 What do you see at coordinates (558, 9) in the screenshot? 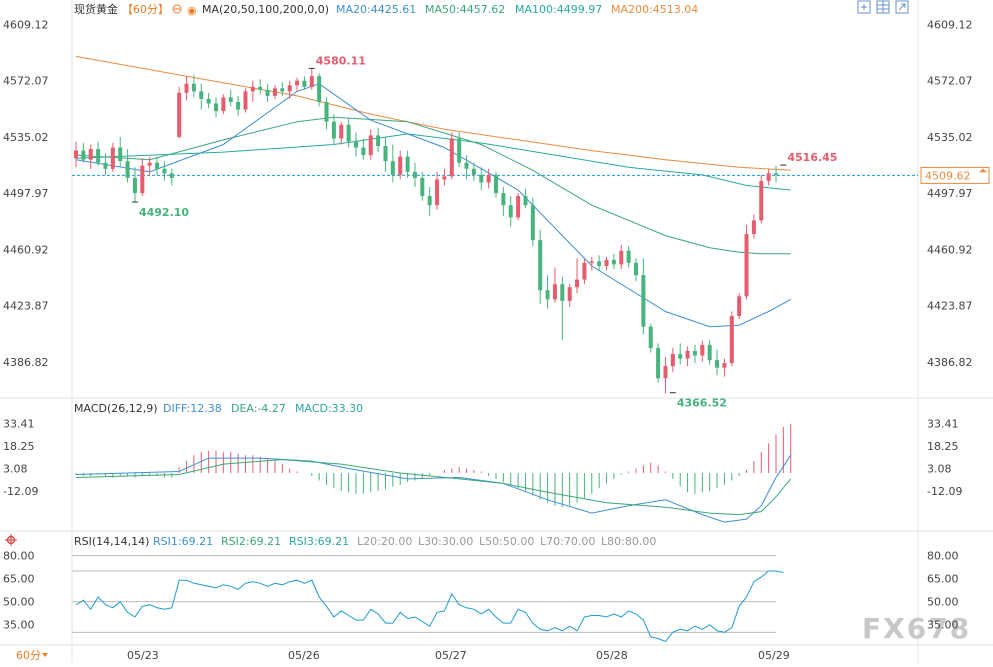
I see `ma100-value: MA100:4499.97` at bounding box center [558, 9].